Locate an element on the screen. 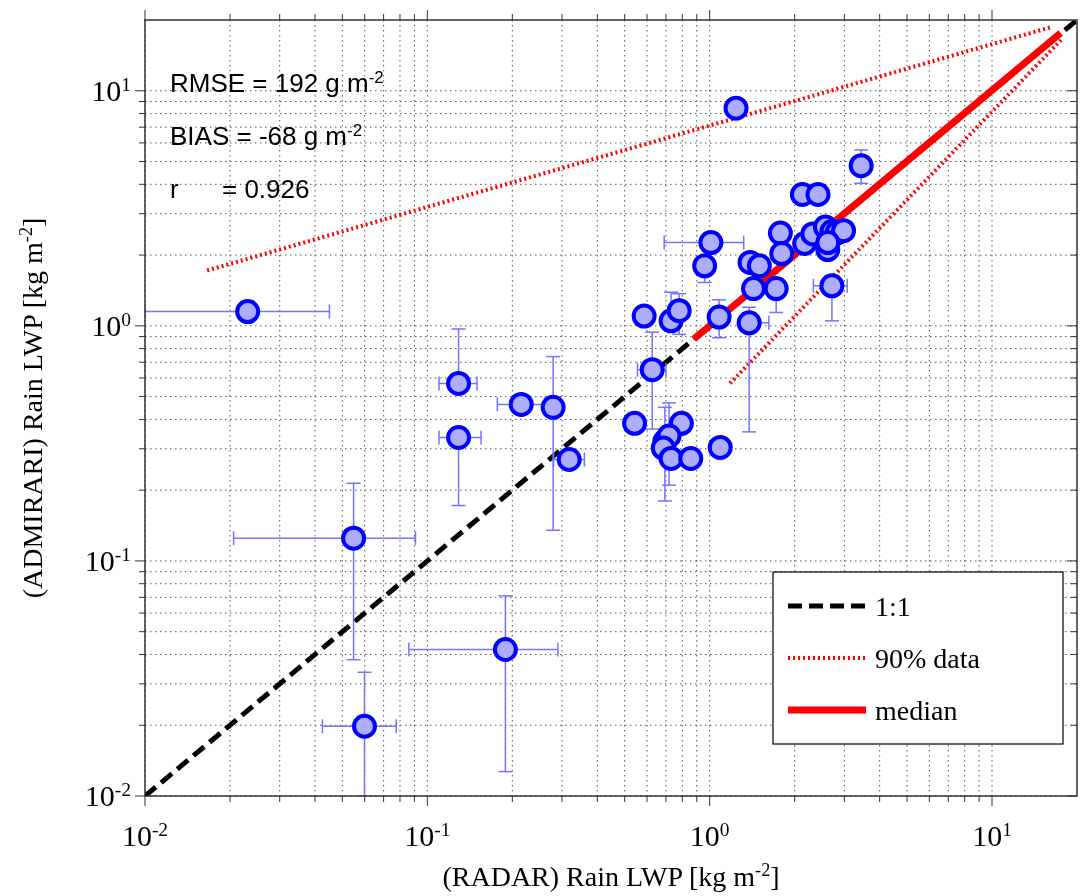 The height and width of the screenshot is (896, 1080). x-tick-label: 10$^{1}$ is located at coordinates (992, 835).